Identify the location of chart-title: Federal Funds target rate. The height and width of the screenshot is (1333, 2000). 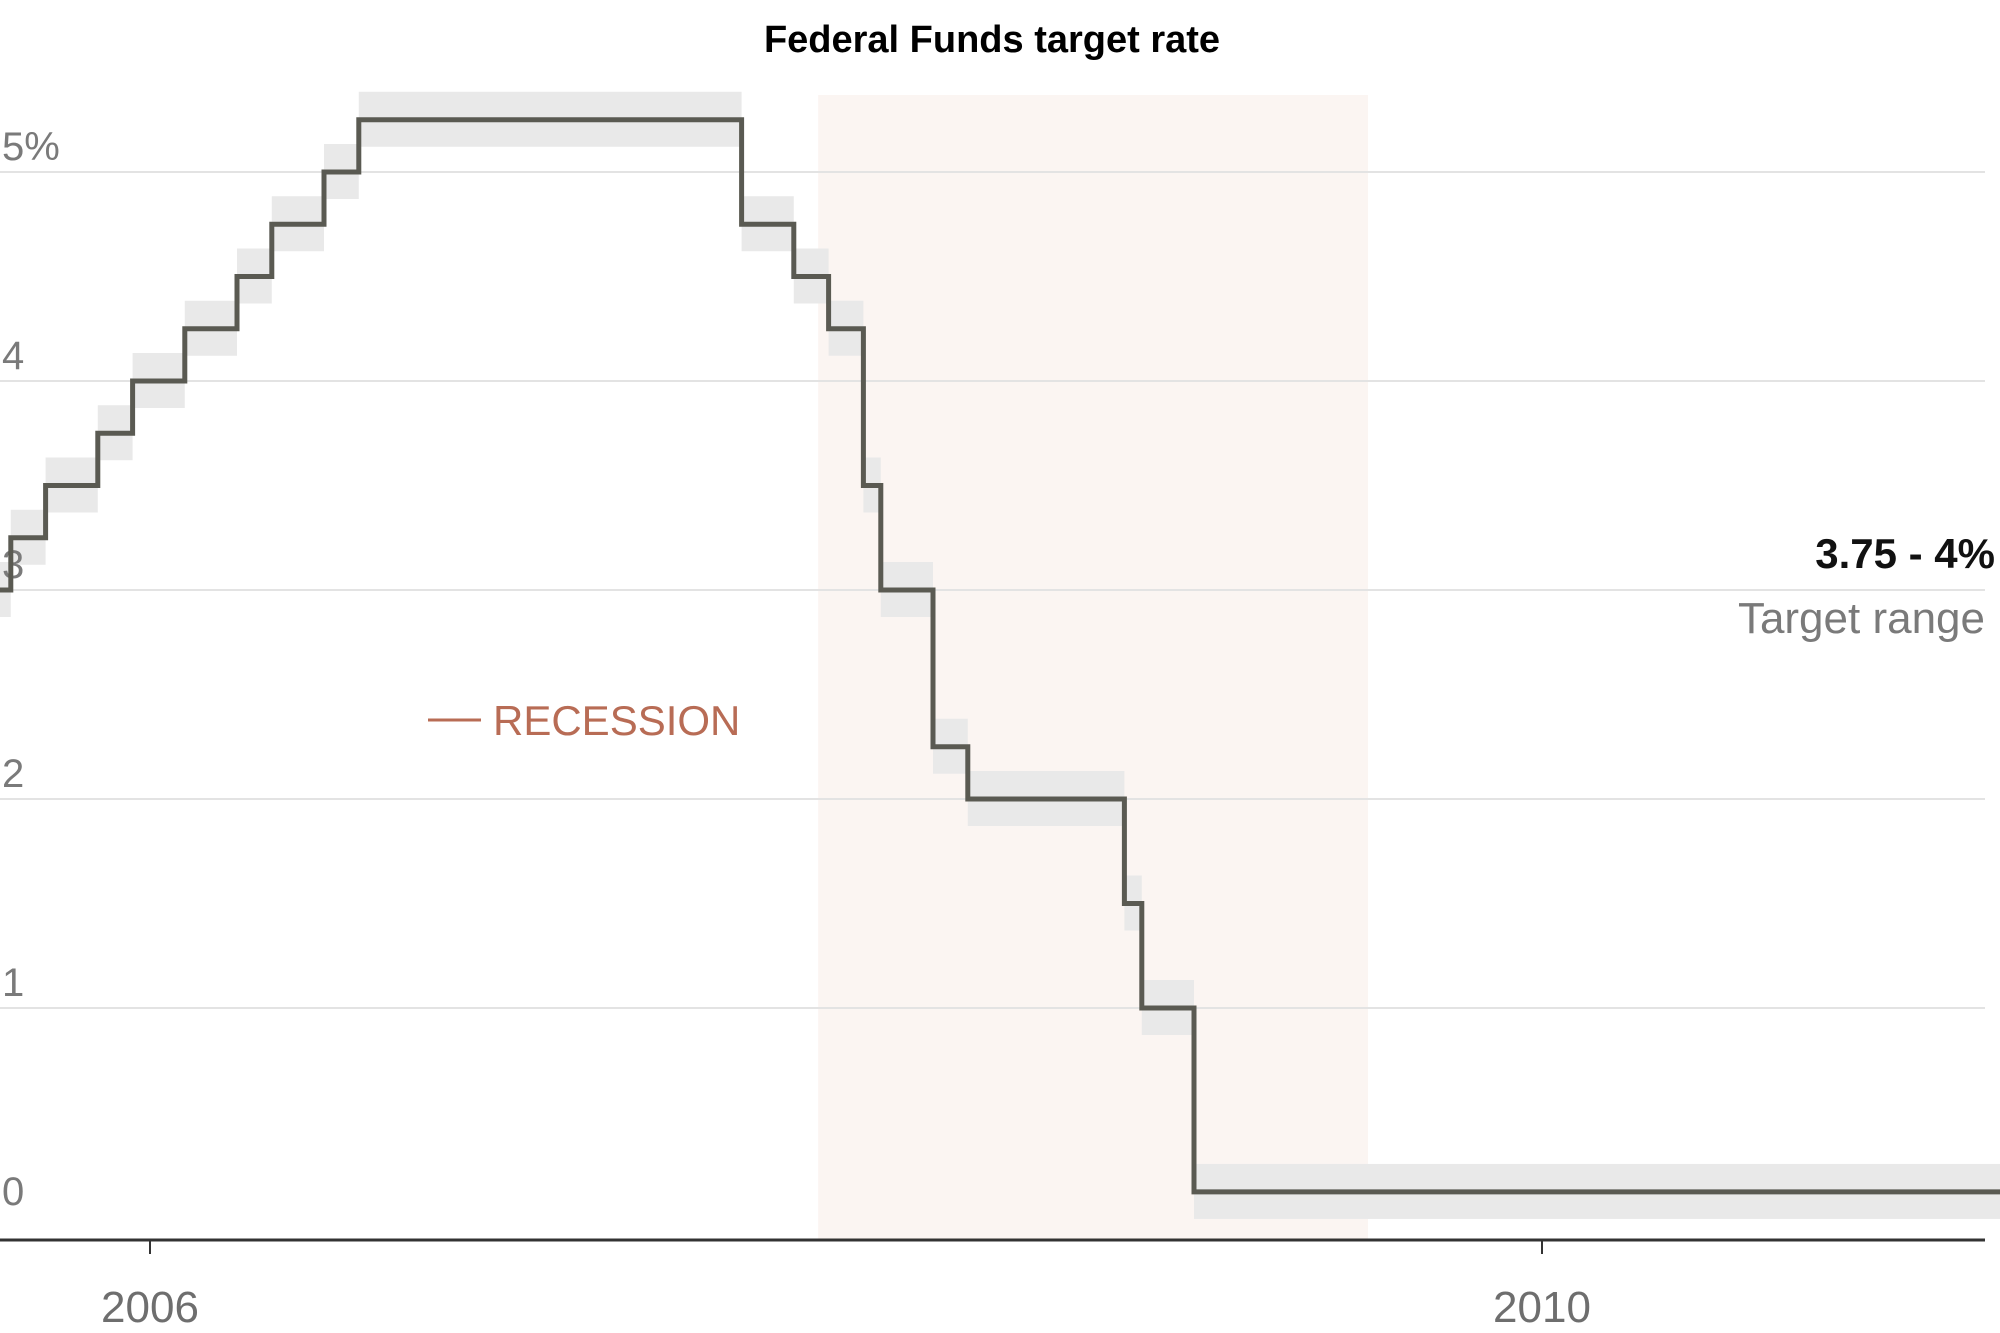
(992, 40).